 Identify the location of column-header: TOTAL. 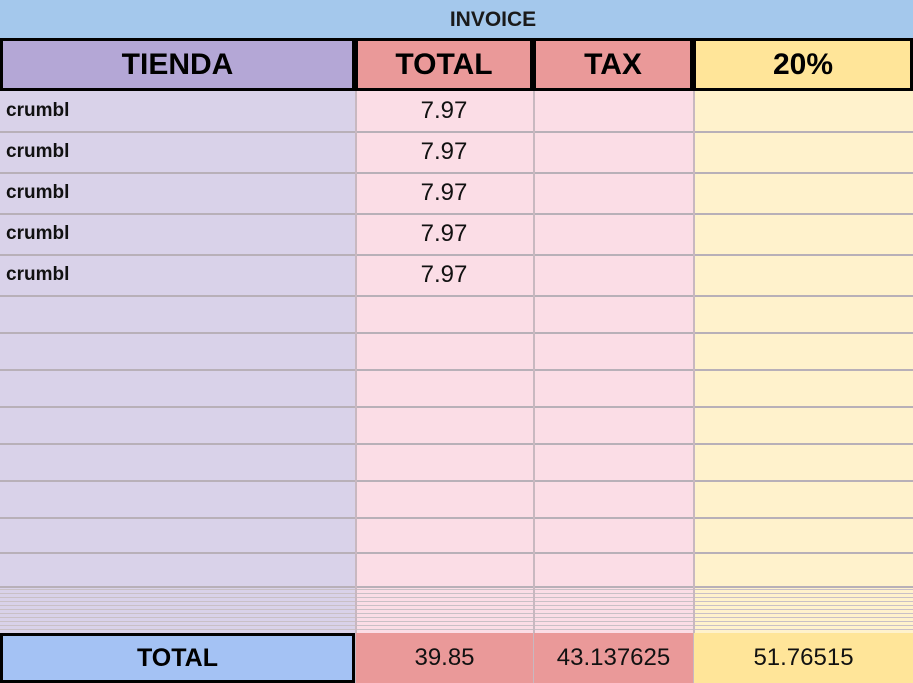
(444, 64).